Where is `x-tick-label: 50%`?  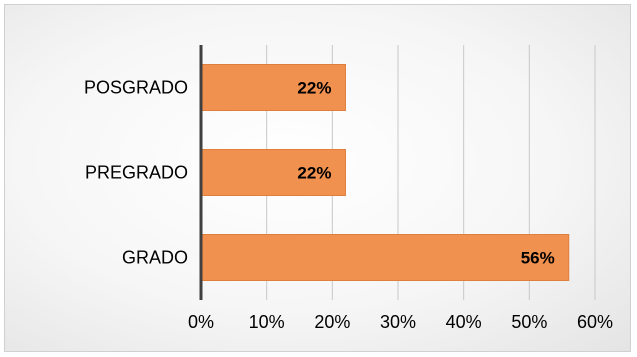
x-tick-label: 50% is located at coordinates (529, 322).